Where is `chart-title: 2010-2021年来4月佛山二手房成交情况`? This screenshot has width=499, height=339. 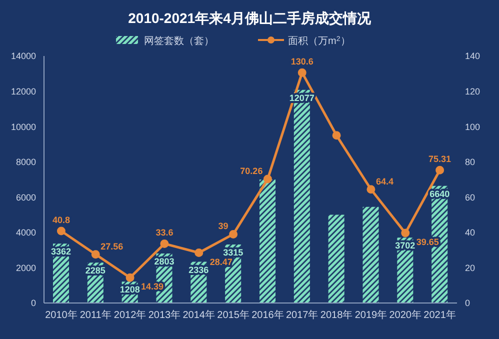
chart-title: 2010-2021年来4月佛山二手房成交情况 is located at coordinates (249, 18).